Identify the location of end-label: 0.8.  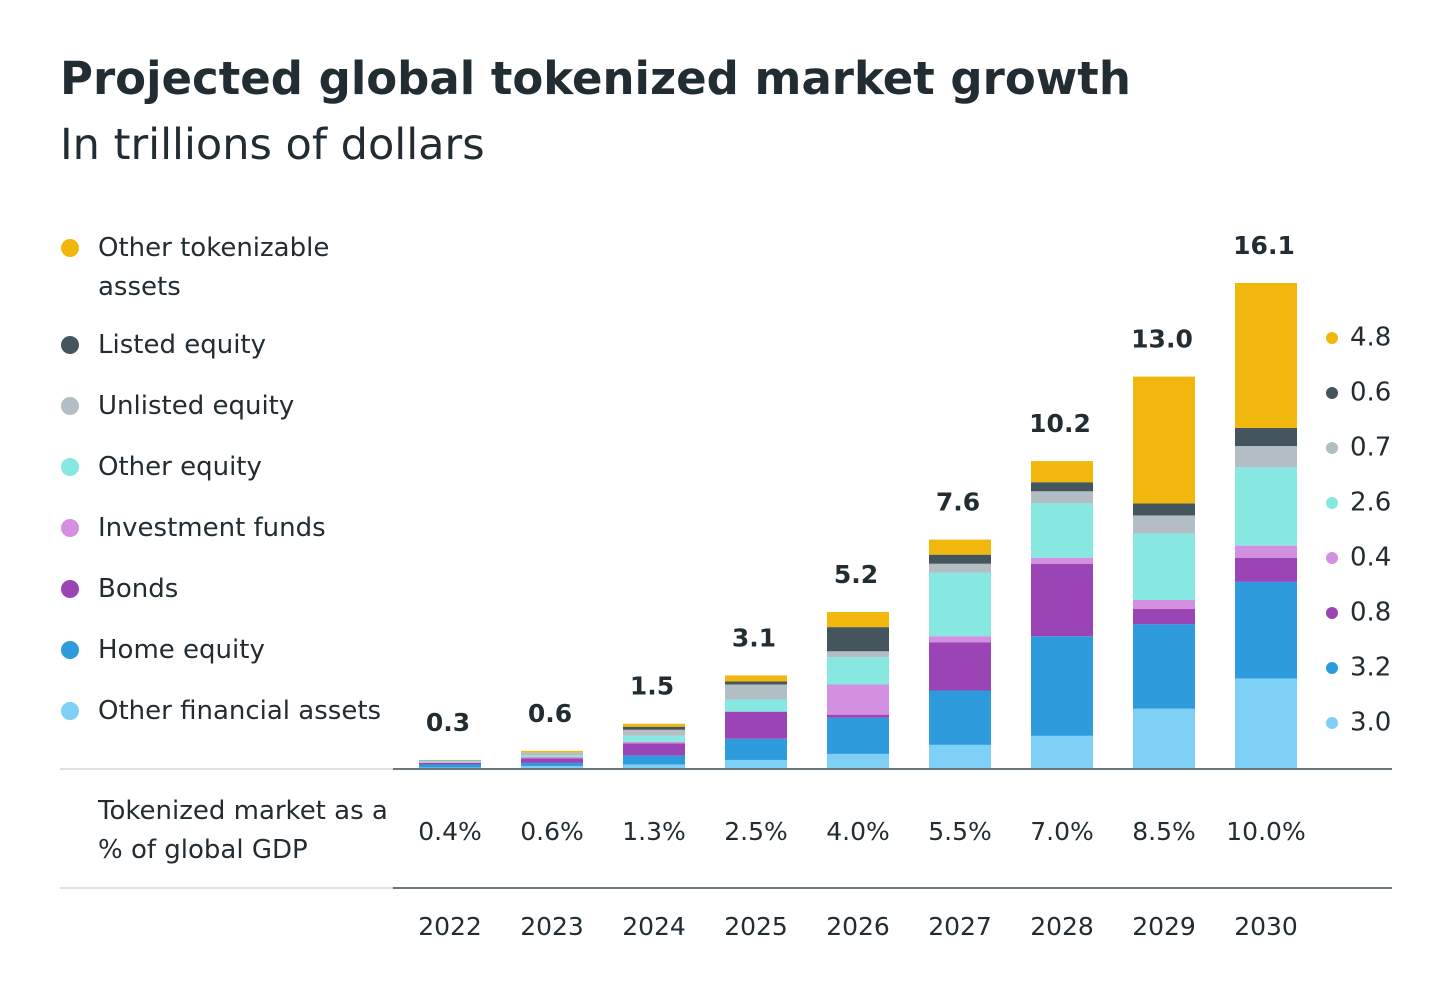
(1370, 613).